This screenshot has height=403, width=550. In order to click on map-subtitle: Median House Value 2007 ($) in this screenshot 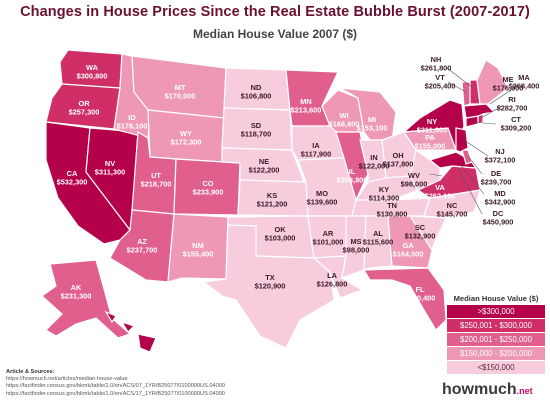, I will do `click(275, 34)`.